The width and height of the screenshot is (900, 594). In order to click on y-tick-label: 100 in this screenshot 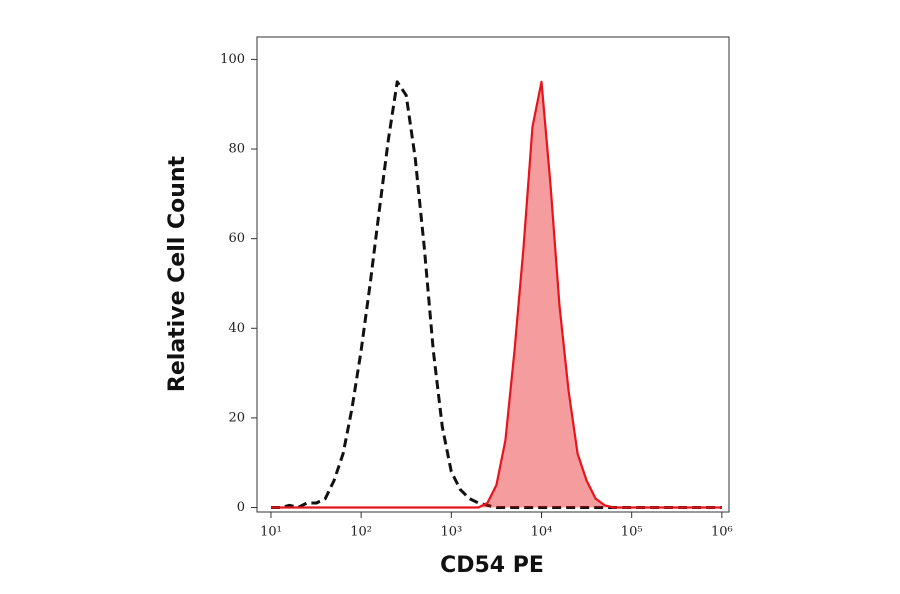, I will do `click(232, 59)`.